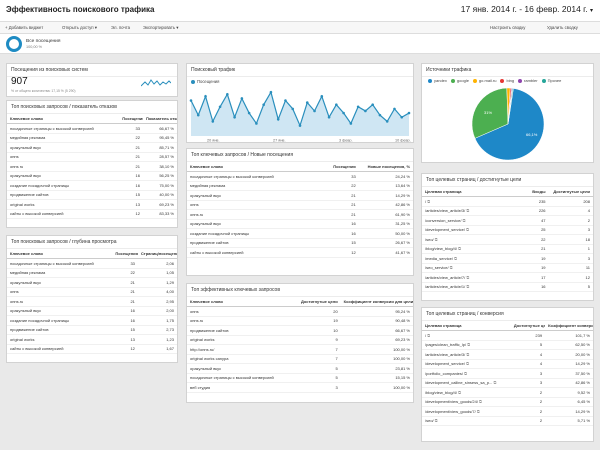  What do you see at coordinates (92, 273) in the screenshot?
I see `table-row: медийная реклама 22 1,05` at bounding box center [92, 273].